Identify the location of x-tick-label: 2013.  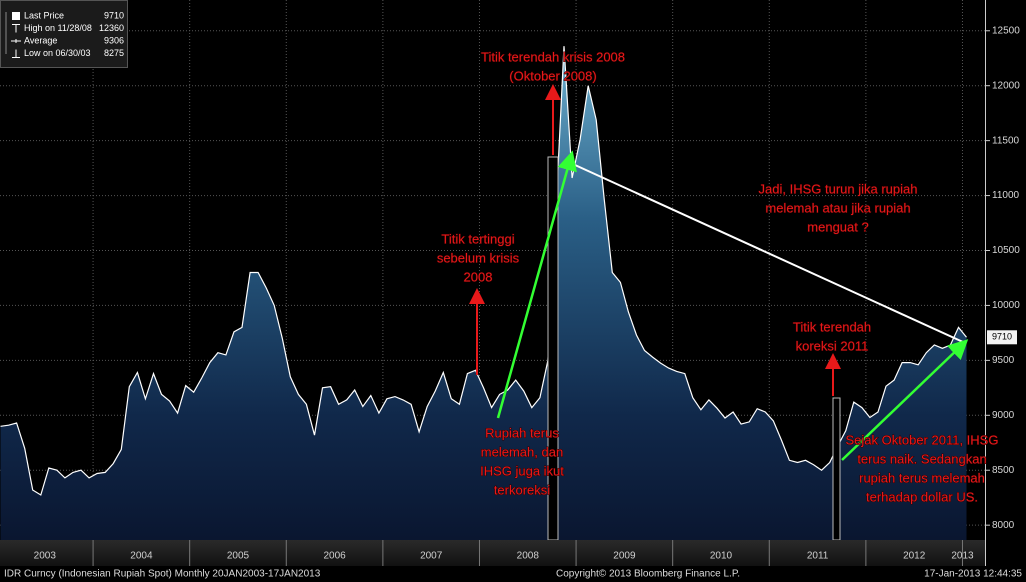
(962, 556).